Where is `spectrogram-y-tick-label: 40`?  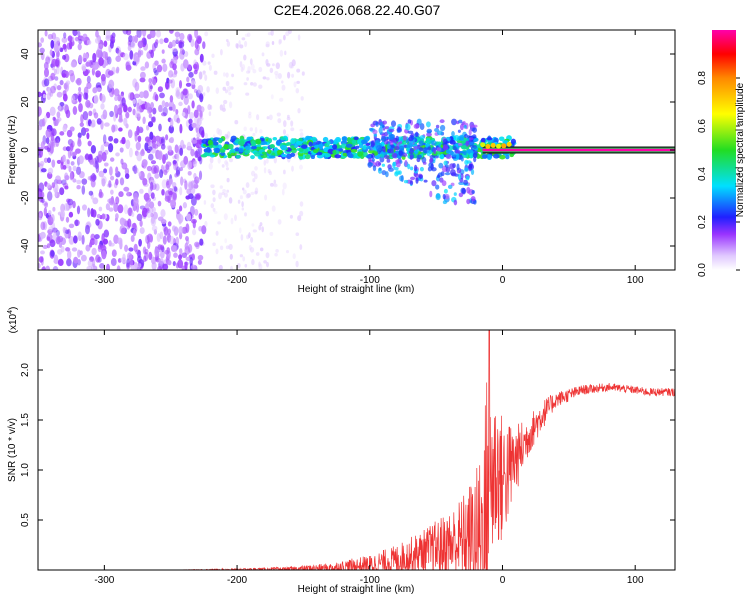 spectrogram-y-tick-label: 40 is located at coordinates (25, 54).